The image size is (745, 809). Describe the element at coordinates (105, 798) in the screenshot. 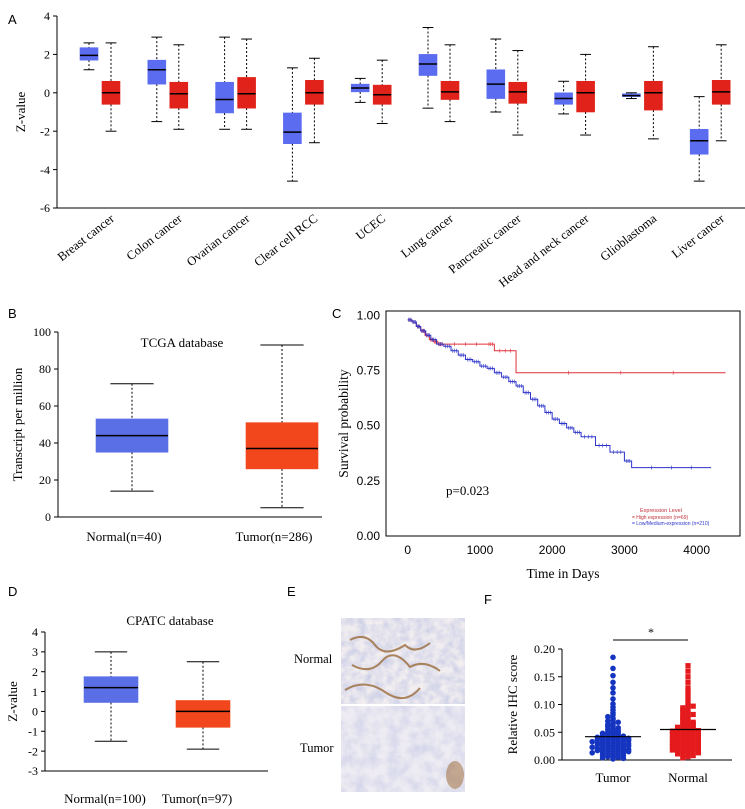

I see `chart-d-x-tick-label: Normal(n=100)` at that location.